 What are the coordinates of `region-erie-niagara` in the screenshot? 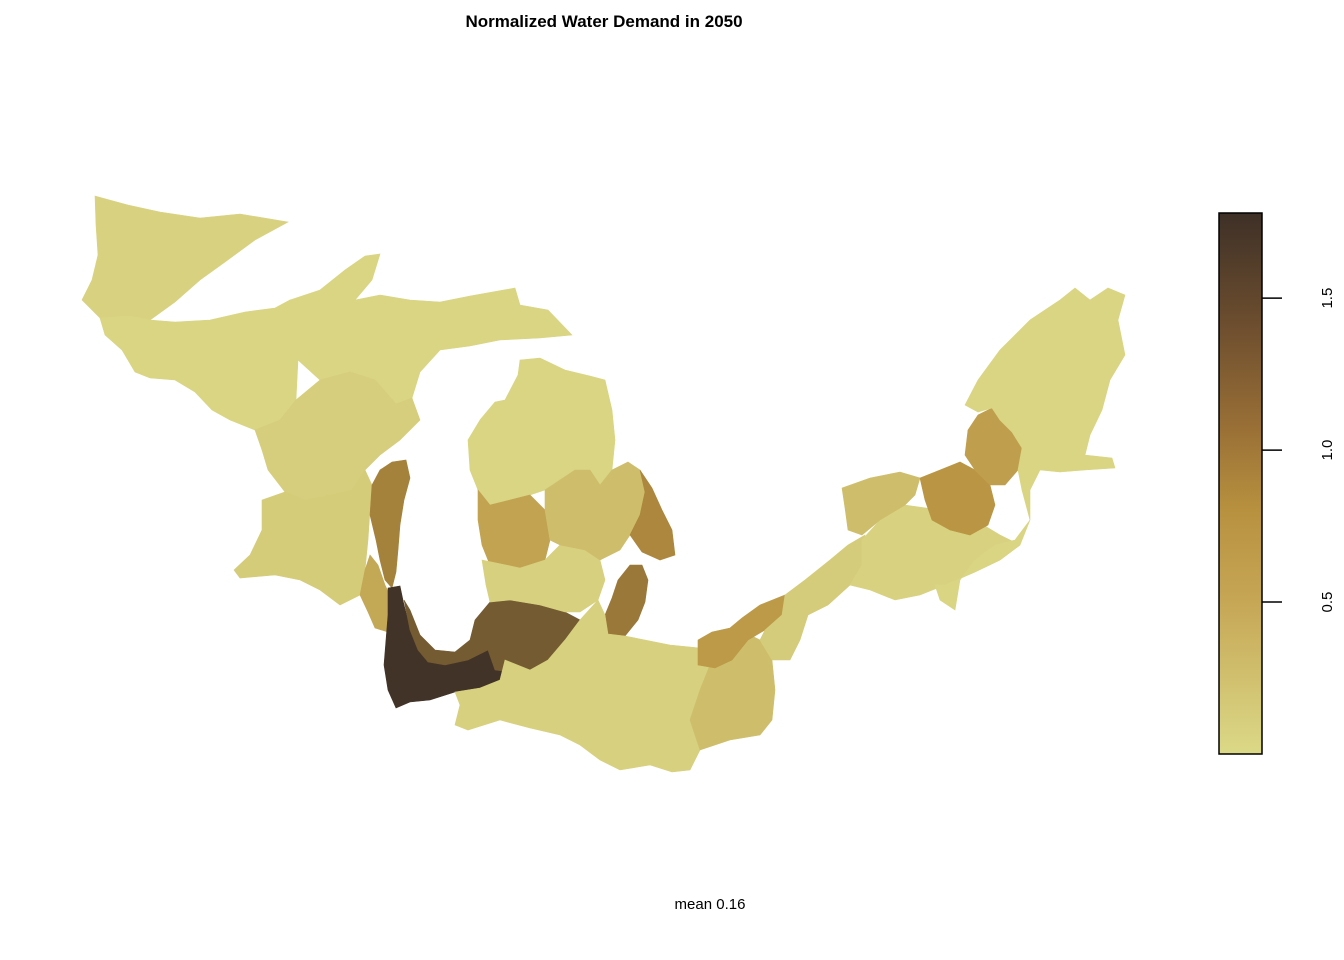 It's located at (812, 597).